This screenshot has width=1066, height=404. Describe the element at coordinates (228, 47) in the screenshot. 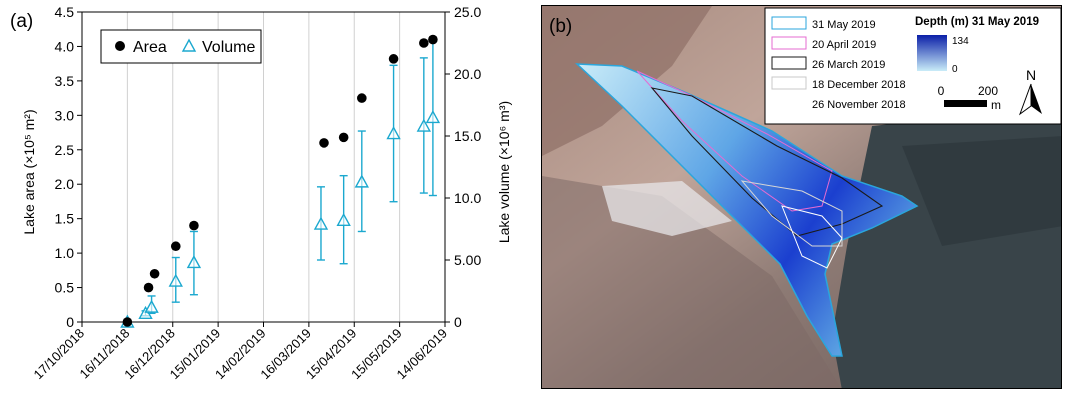

I see `legend-volume-label: Volume` at that location.